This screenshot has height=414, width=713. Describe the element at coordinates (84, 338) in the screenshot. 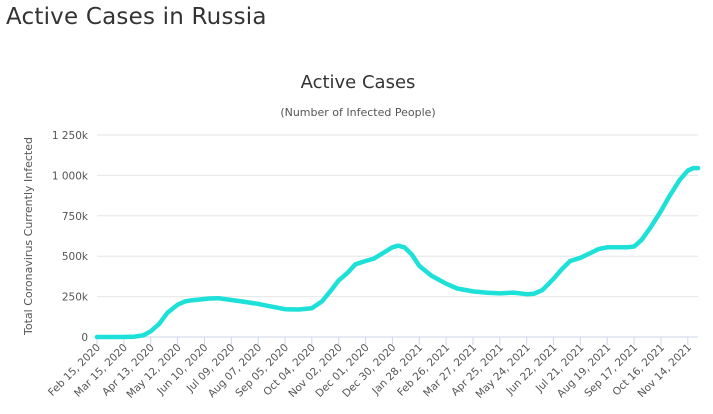

I see `y-tick-label: 0` at that location.